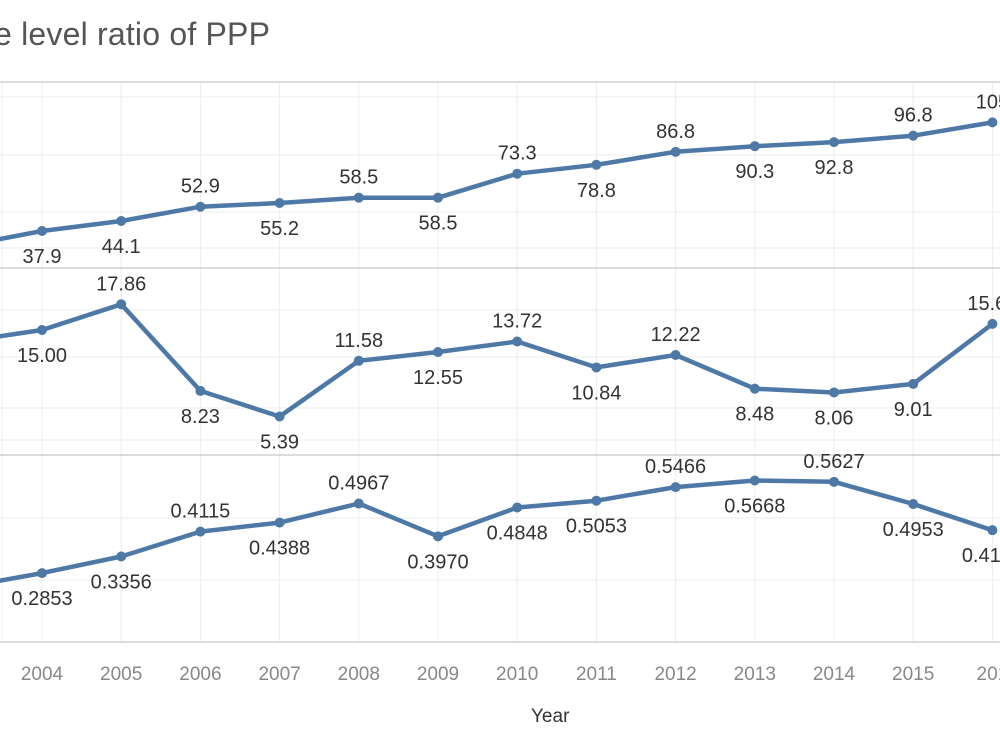 The width and height of the screenshot is (1000, 750). I want to click on x-tick-label: 2010, so click(517, 674).